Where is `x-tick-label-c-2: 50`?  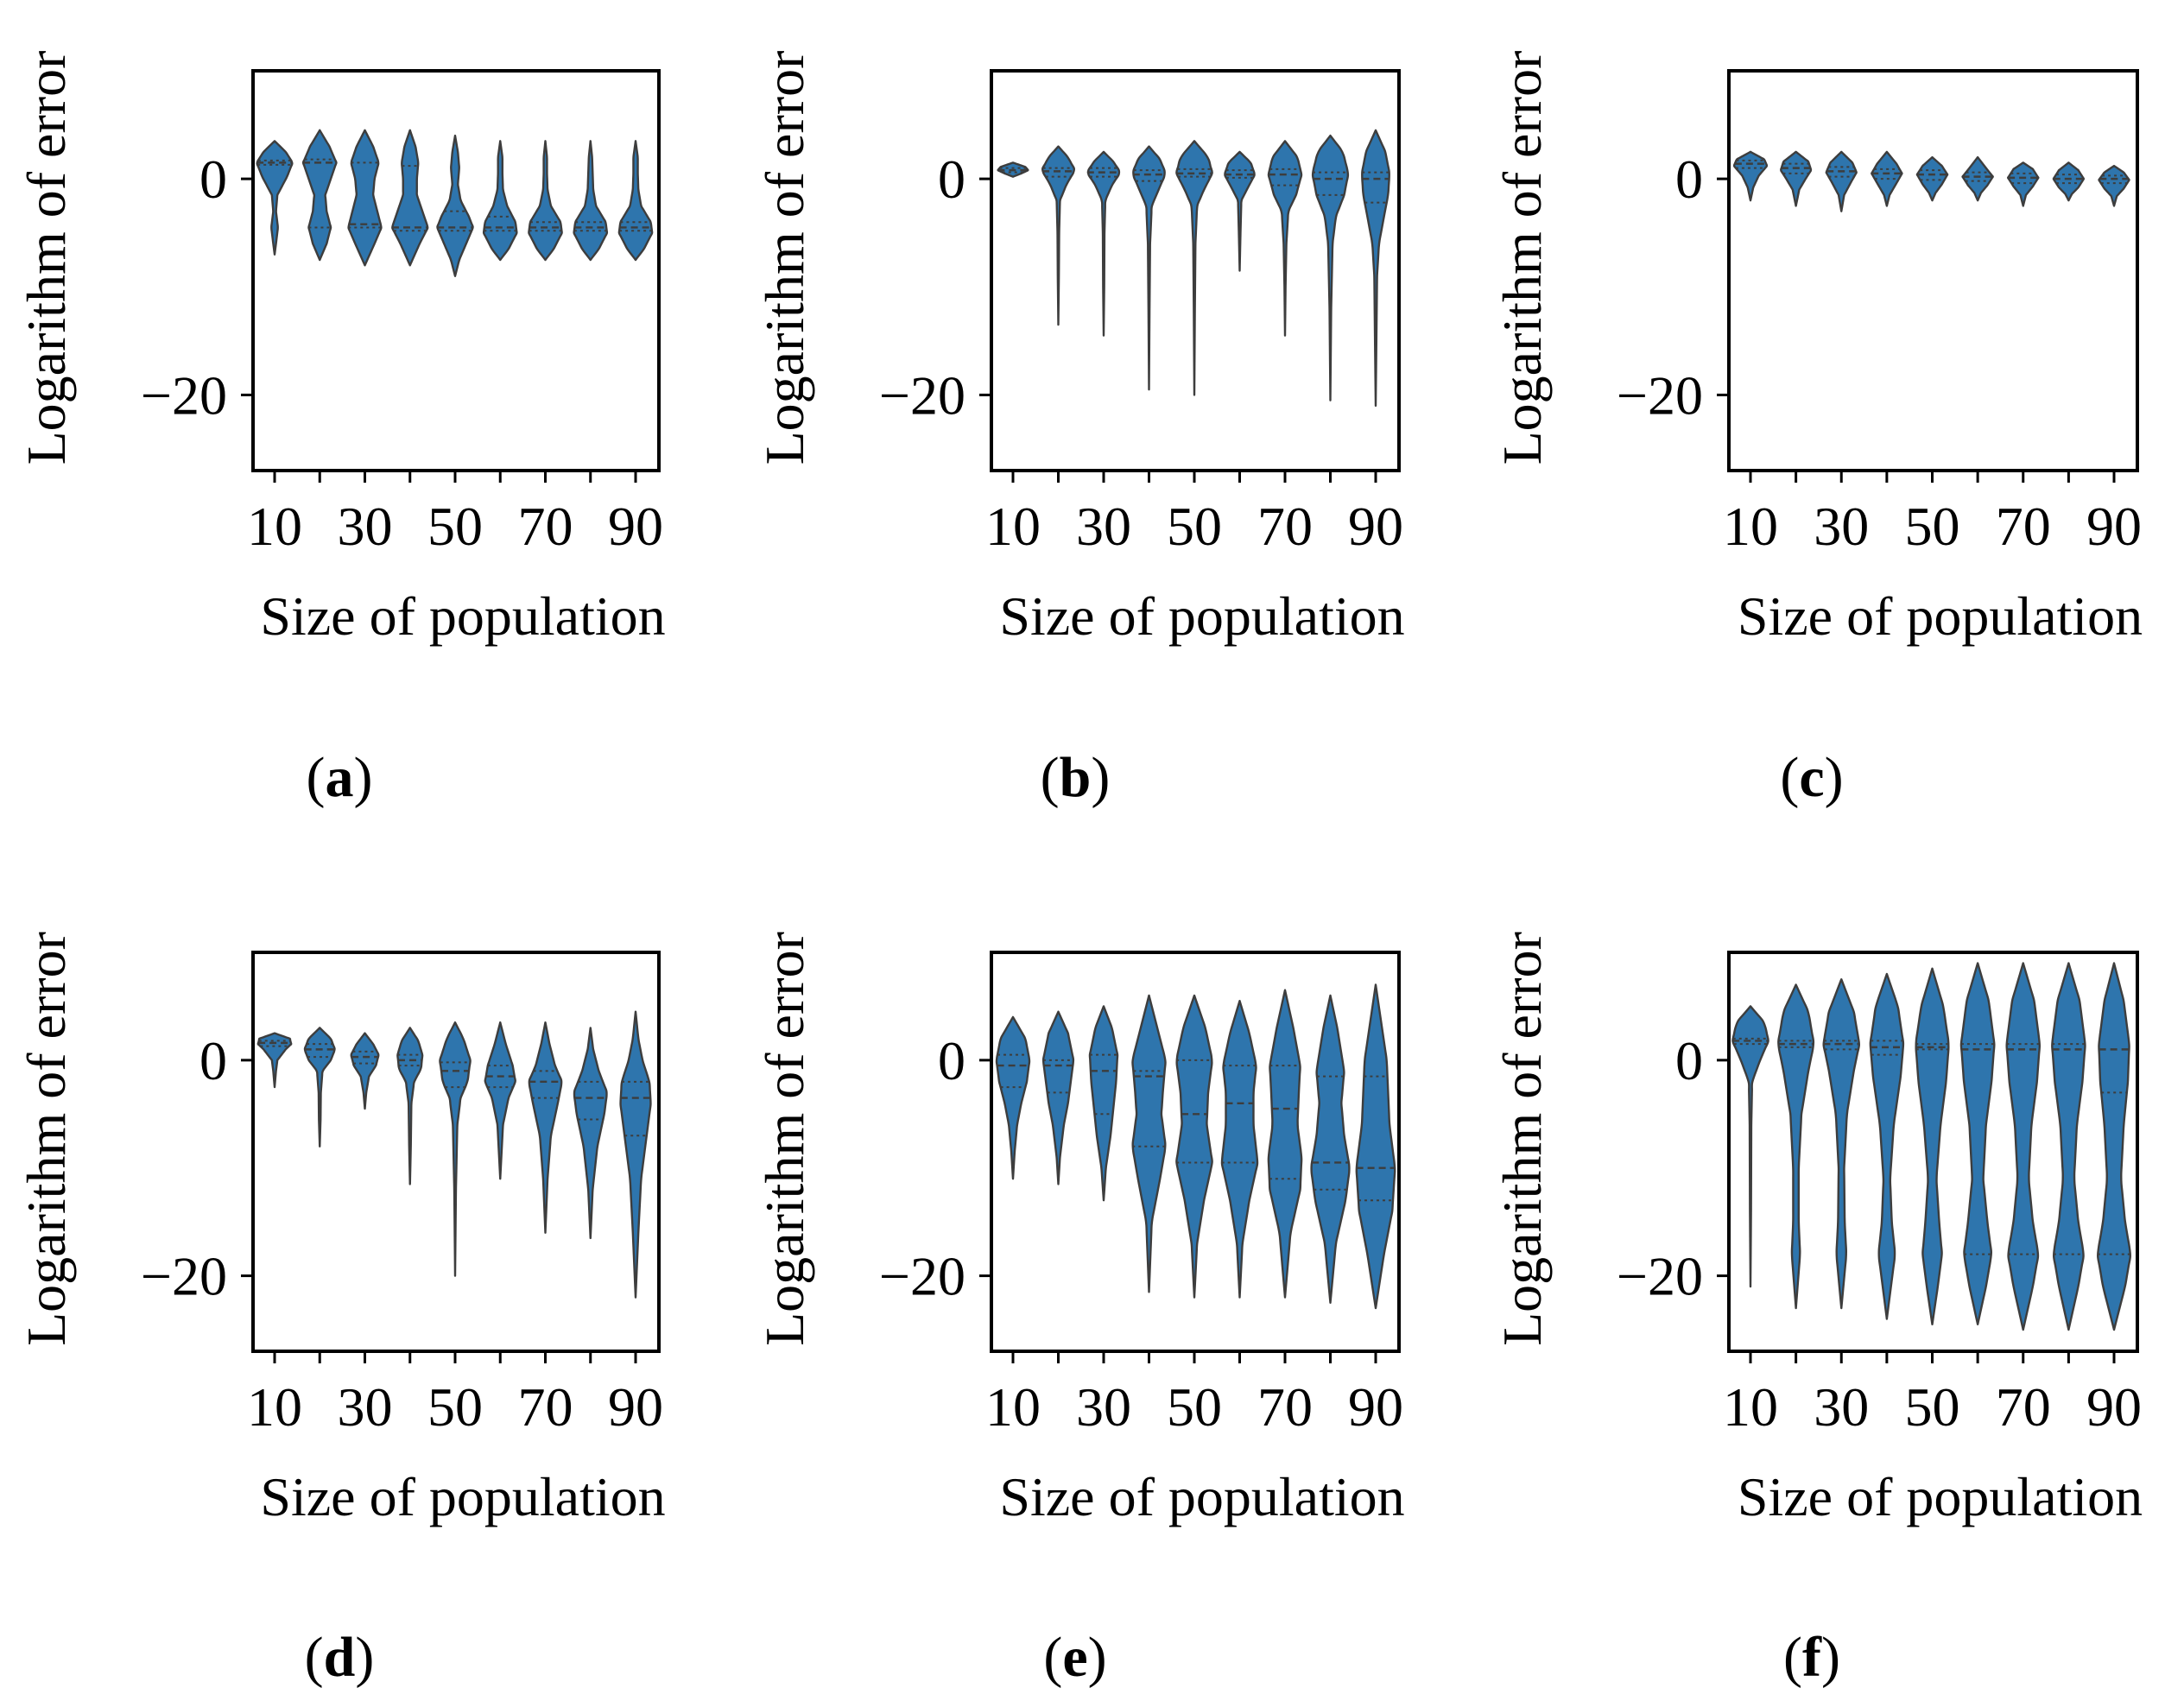
x-tick-label-c-2: 50 is located at coordinates (1933, 526).